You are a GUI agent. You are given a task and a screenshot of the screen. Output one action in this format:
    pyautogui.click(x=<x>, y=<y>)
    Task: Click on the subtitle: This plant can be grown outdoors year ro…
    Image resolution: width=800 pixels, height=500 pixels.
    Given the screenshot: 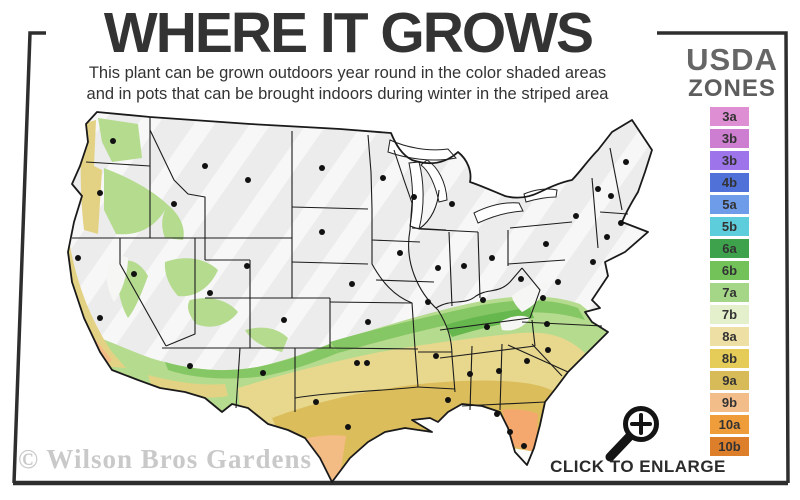 What is the action you would take?
    pyautogui.click(x=347, y=83)
    